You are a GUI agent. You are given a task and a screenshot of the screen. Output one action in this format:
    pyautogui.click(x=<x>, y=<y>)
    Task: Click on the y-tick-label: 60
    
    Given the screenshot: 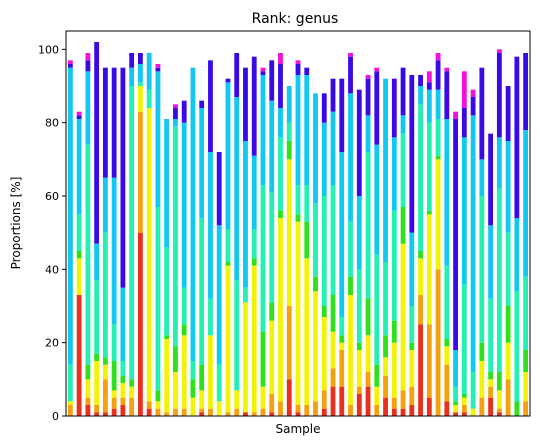 What is the action you would take?
    pyautogui.click(x=52, y=196)
    